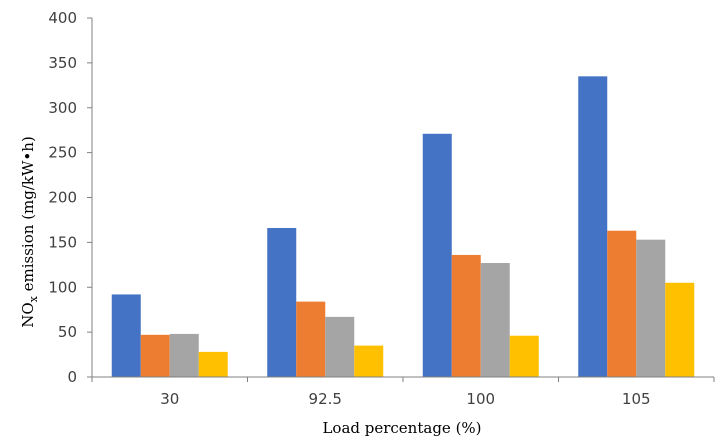  Describe the element at coordinates (67, 332) in the screenshot. I see `y-tick-label: 50` at that location.